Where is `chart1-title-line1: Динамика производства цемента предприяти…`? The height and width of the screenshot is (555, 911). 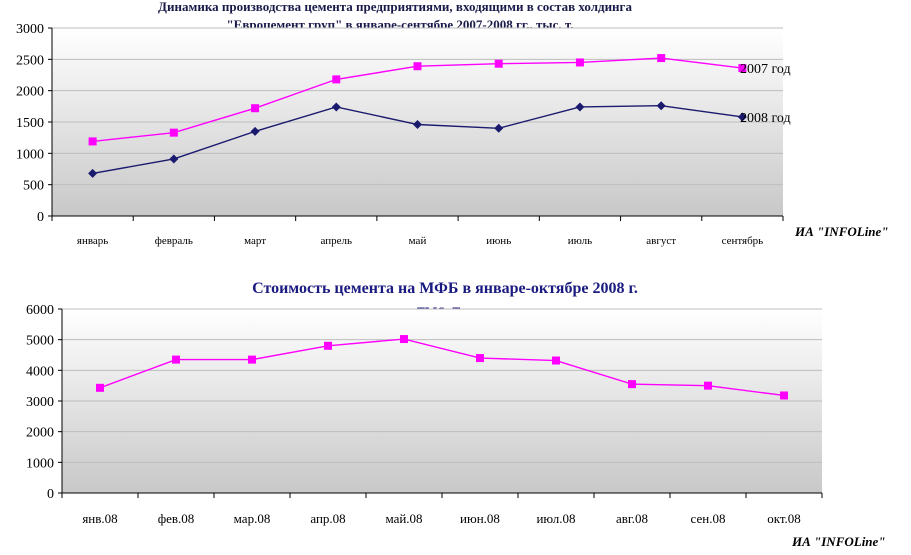 chart1-title-line1: Динамика производства цемента предприяти… is located at coordinates (395, 7).